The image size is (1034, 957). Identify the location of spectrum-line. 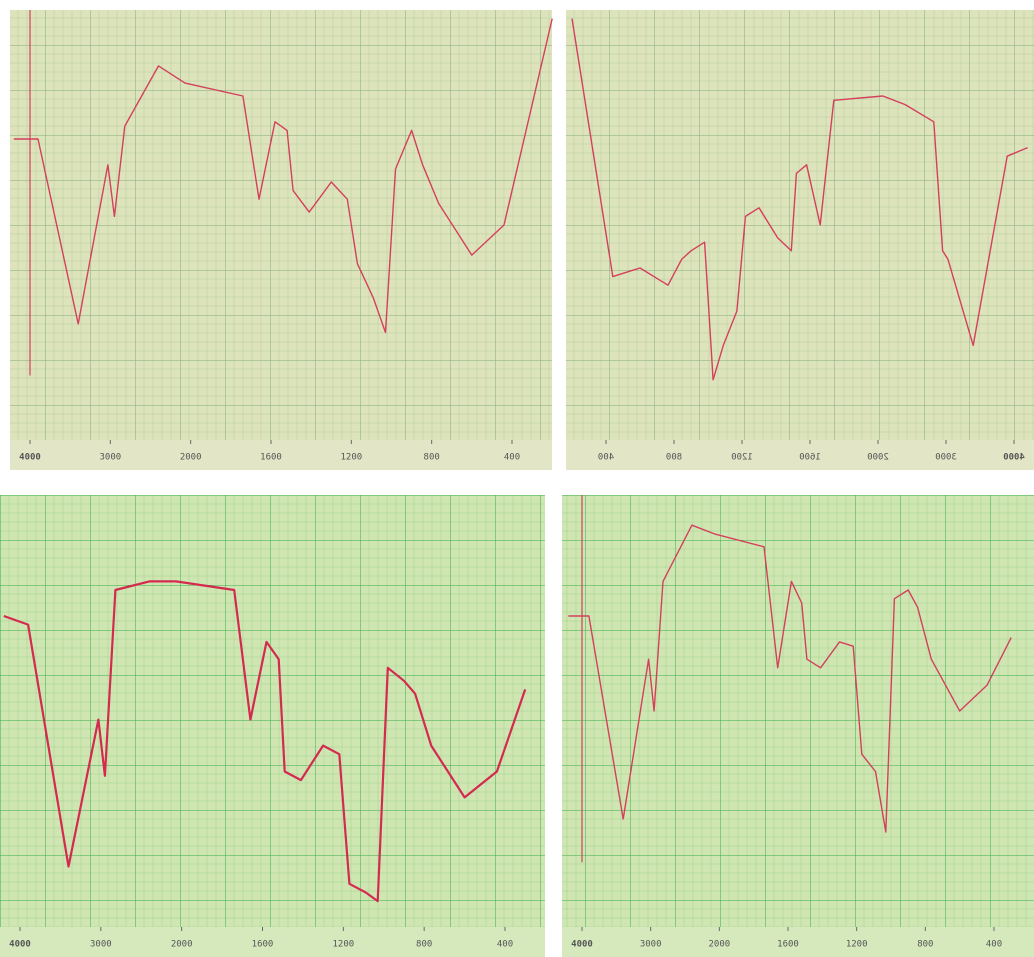
(790, 678).